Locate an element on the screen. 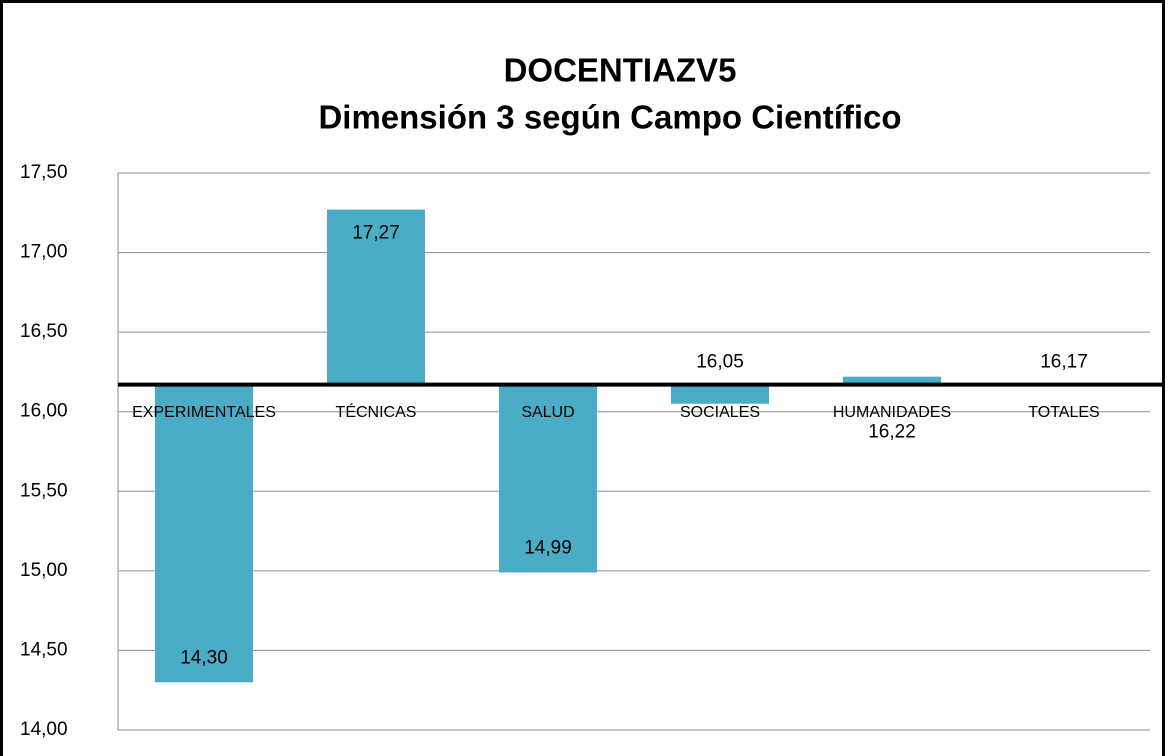  data-label: 14,30 is located at coordinates (204, 657).